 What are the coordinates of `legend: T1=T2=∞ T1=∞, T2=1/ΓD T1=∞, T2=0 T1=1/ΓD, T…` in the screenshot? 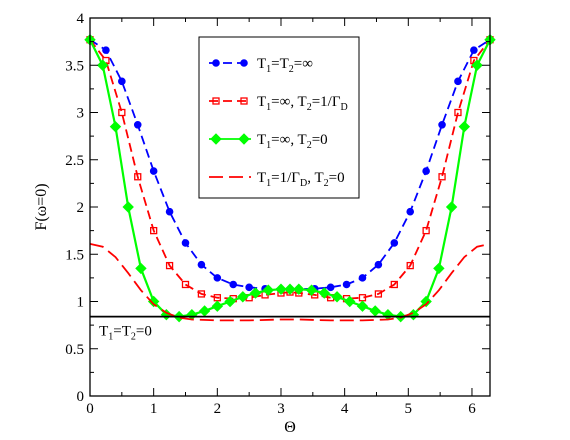 It's located at (279, 117).